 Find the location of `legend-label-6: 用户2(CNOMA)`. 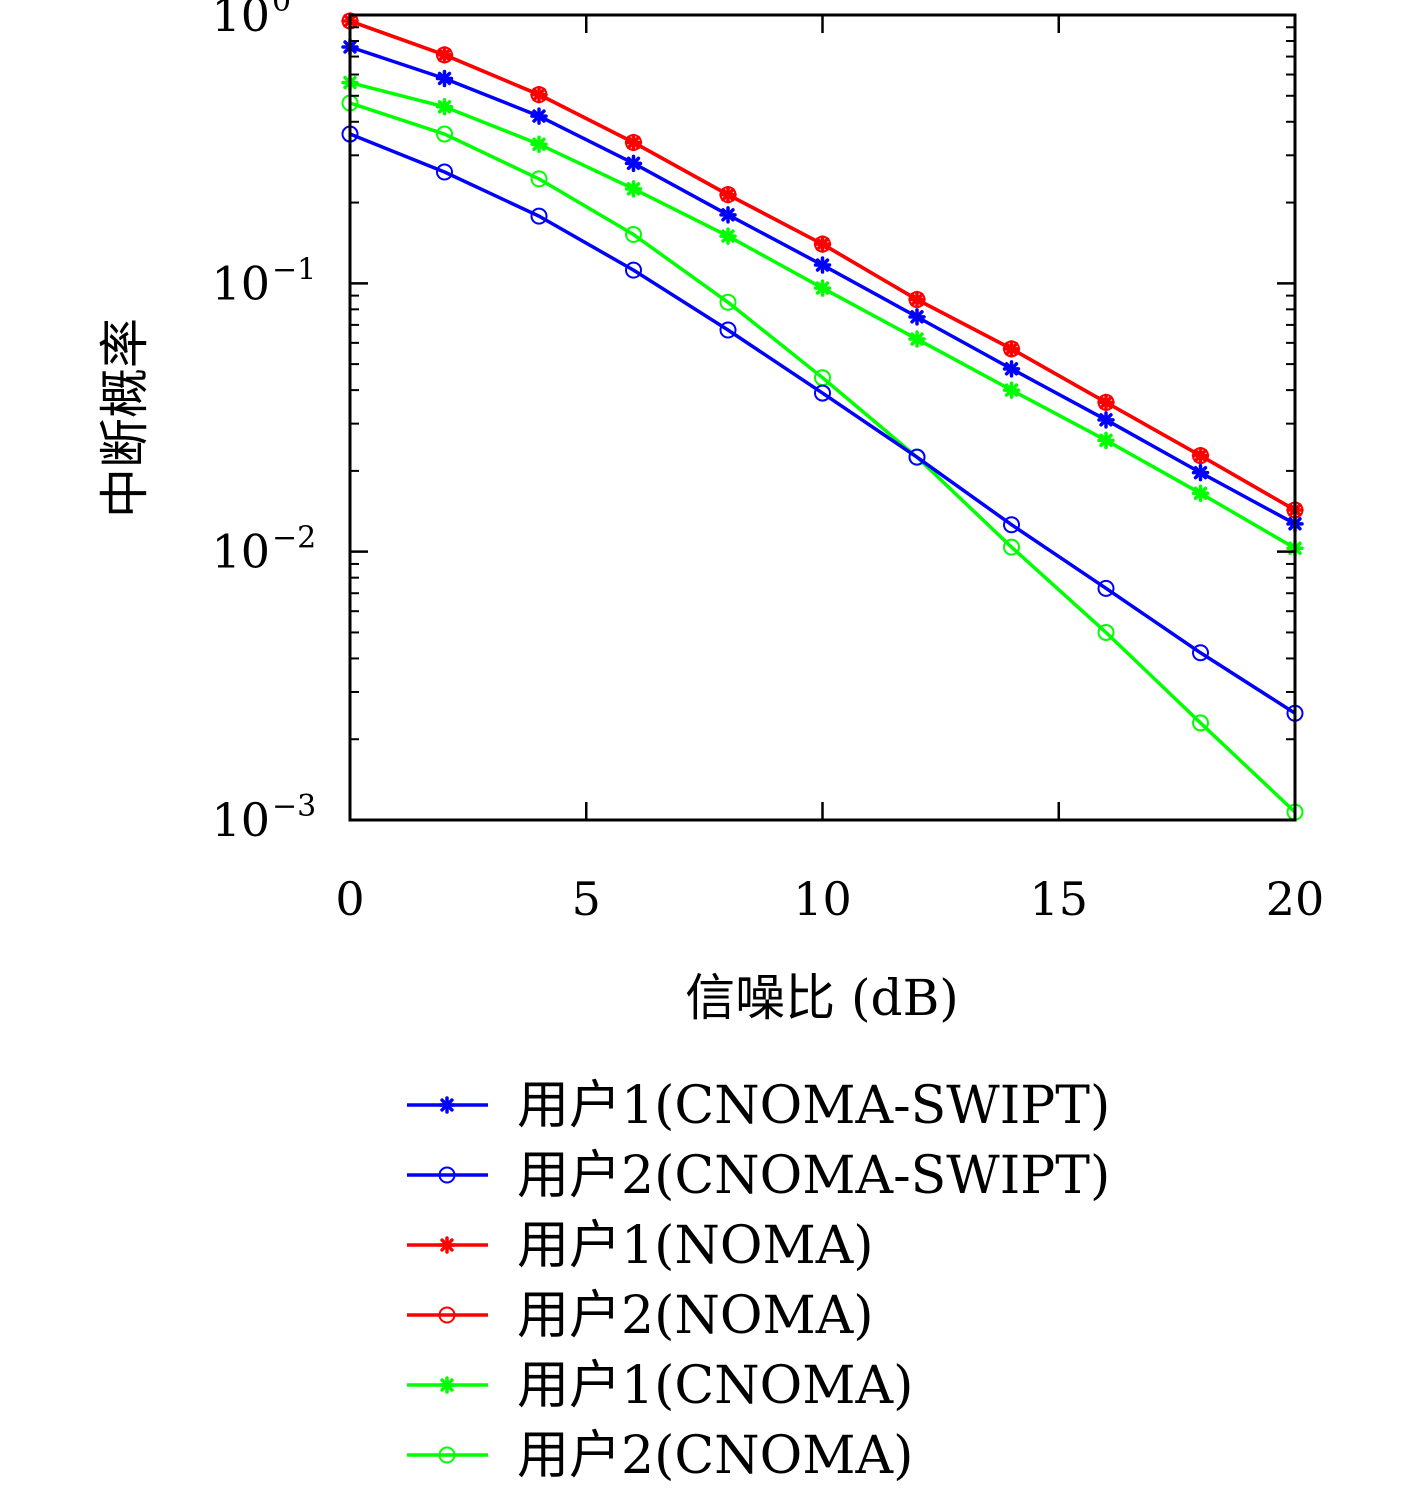

legend-label-6: 用户2(CNOMA) is located at coordinates (715, 1456).